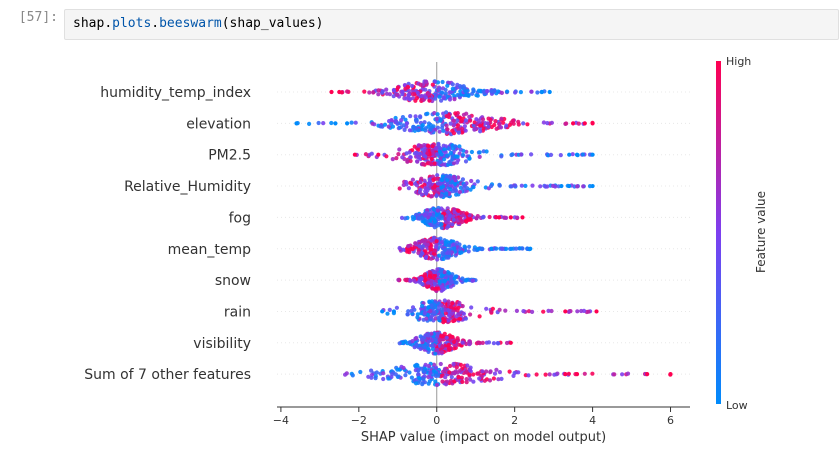 This screenshot has height=461, width=839. Describe the element at coordinates (530, 248) in the screenshot. I see `shap-outlier-point` at that location.